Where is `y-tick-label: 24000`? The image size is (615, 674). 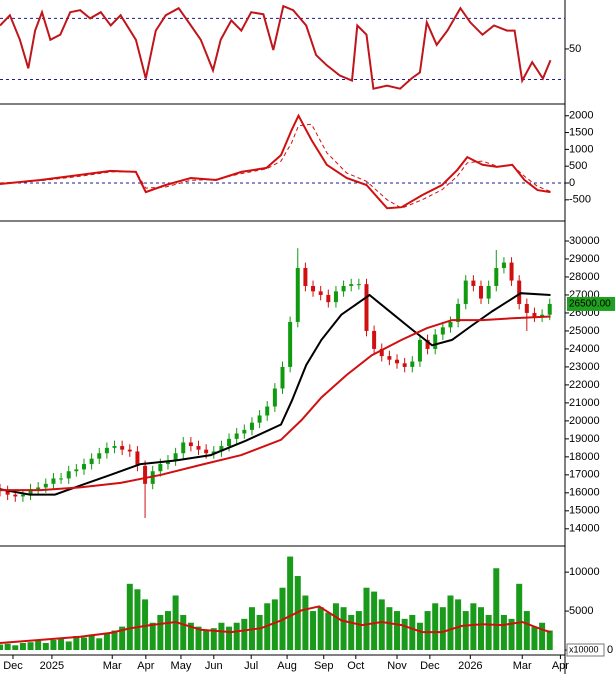
y-tick-label: 24000 is located at coordinates (584, 349).